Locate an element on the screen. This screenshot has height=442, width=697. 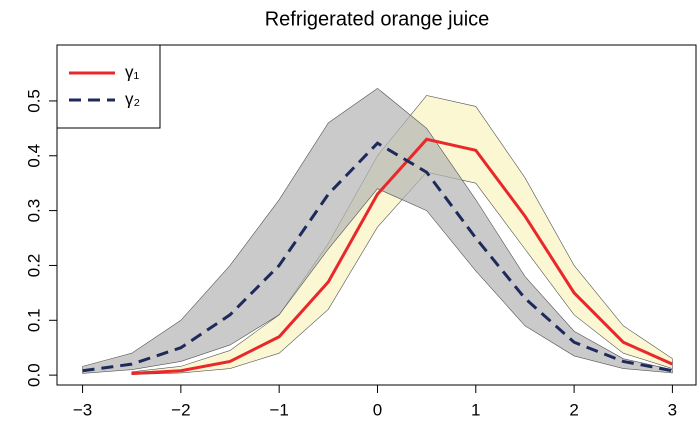
legend-label: γ₂ is located at coordinates (132, 98).